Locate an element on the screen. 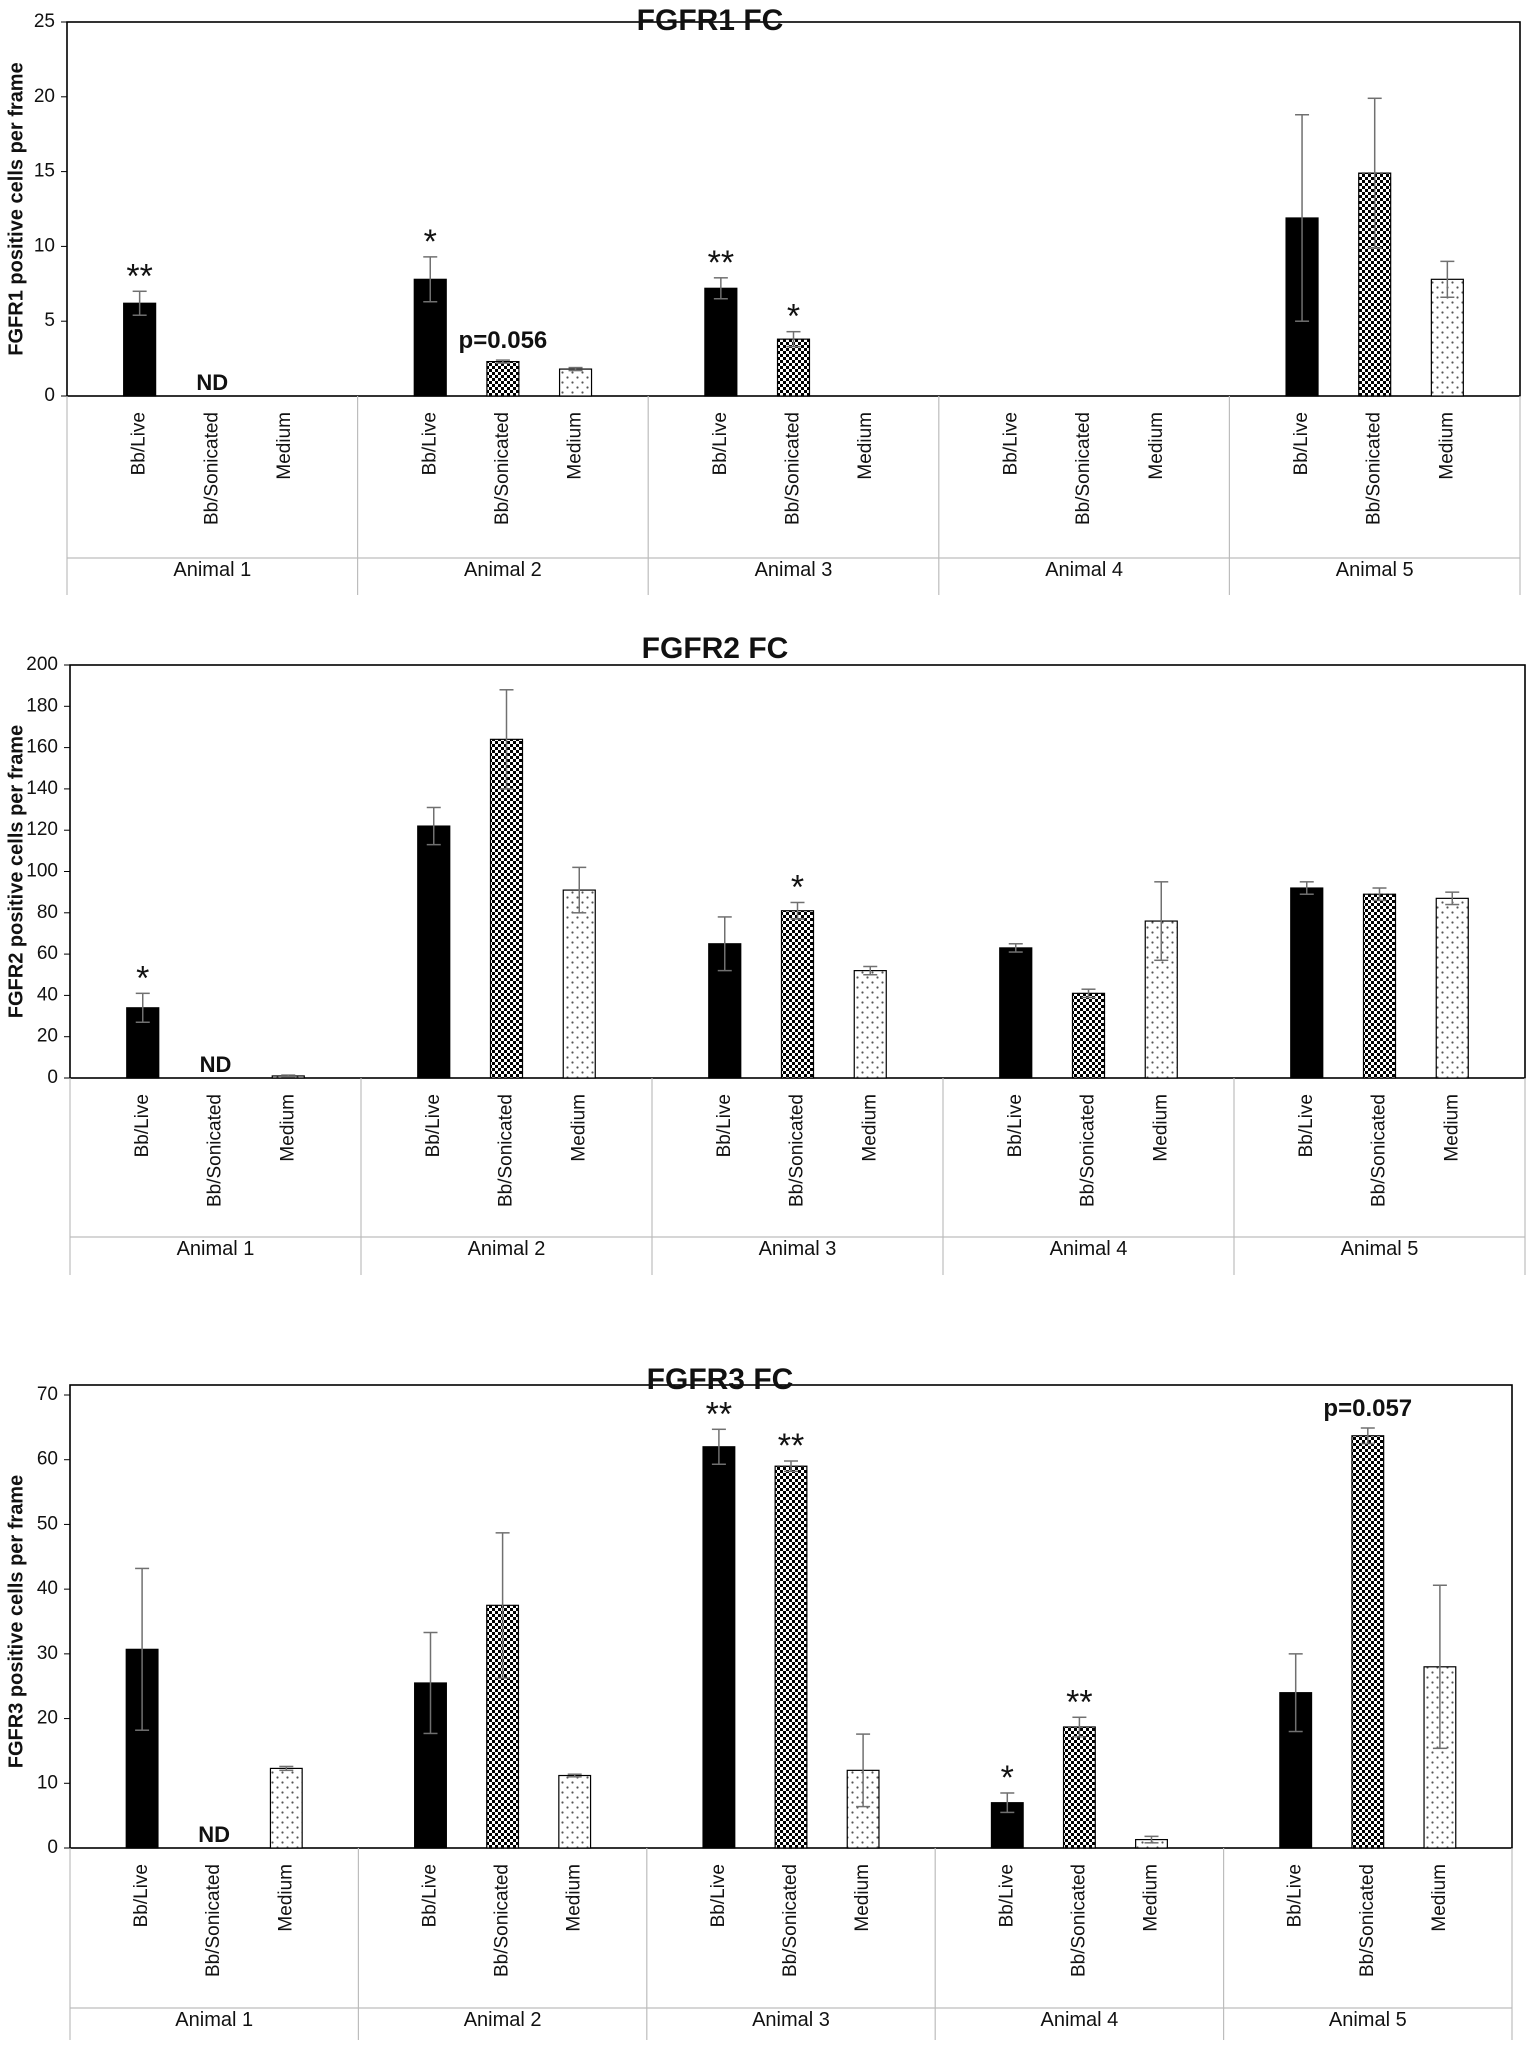 The height and width of the screenshot is (2048, 1539). y-tick-label: 15 is located at coordinates (44, 171).